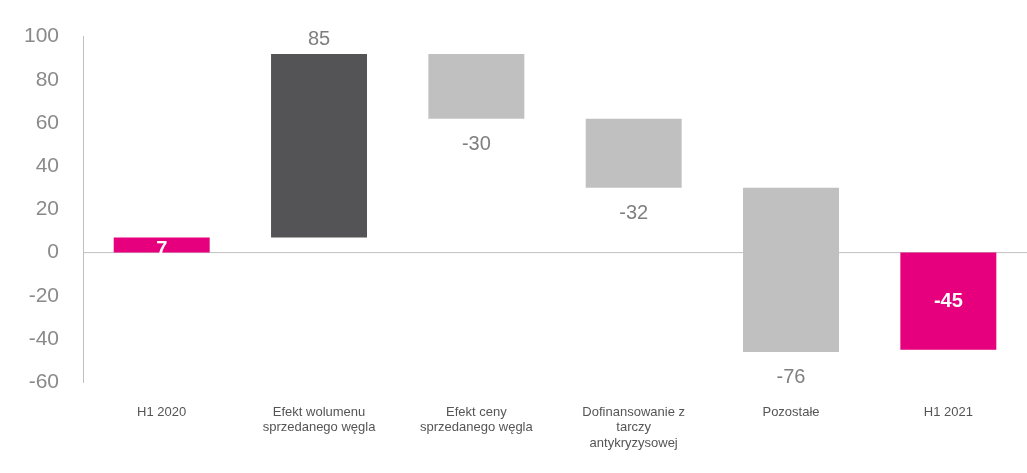 This screenshot has height=473, width=1027. What do you see at coordinates (319, 38) in the screenshot?
I see `data-label: 85` at bounding box center [319, 38].